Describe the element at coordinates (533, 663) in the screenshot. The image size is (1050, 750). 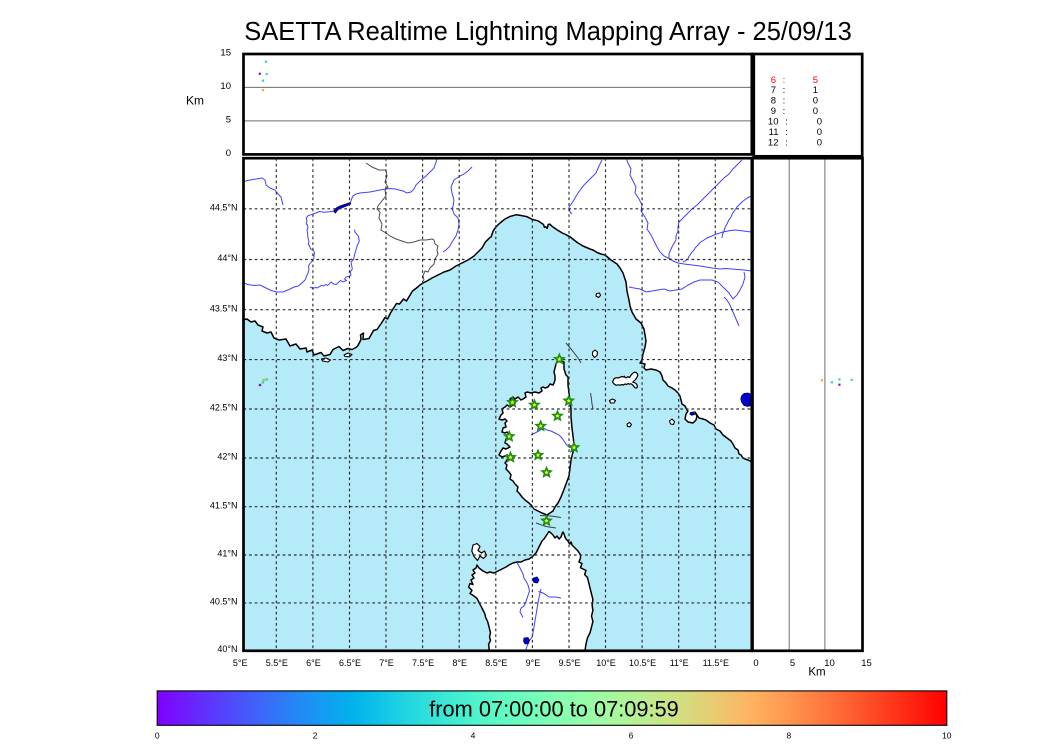
I see `svg-text: 9°E` at that location.